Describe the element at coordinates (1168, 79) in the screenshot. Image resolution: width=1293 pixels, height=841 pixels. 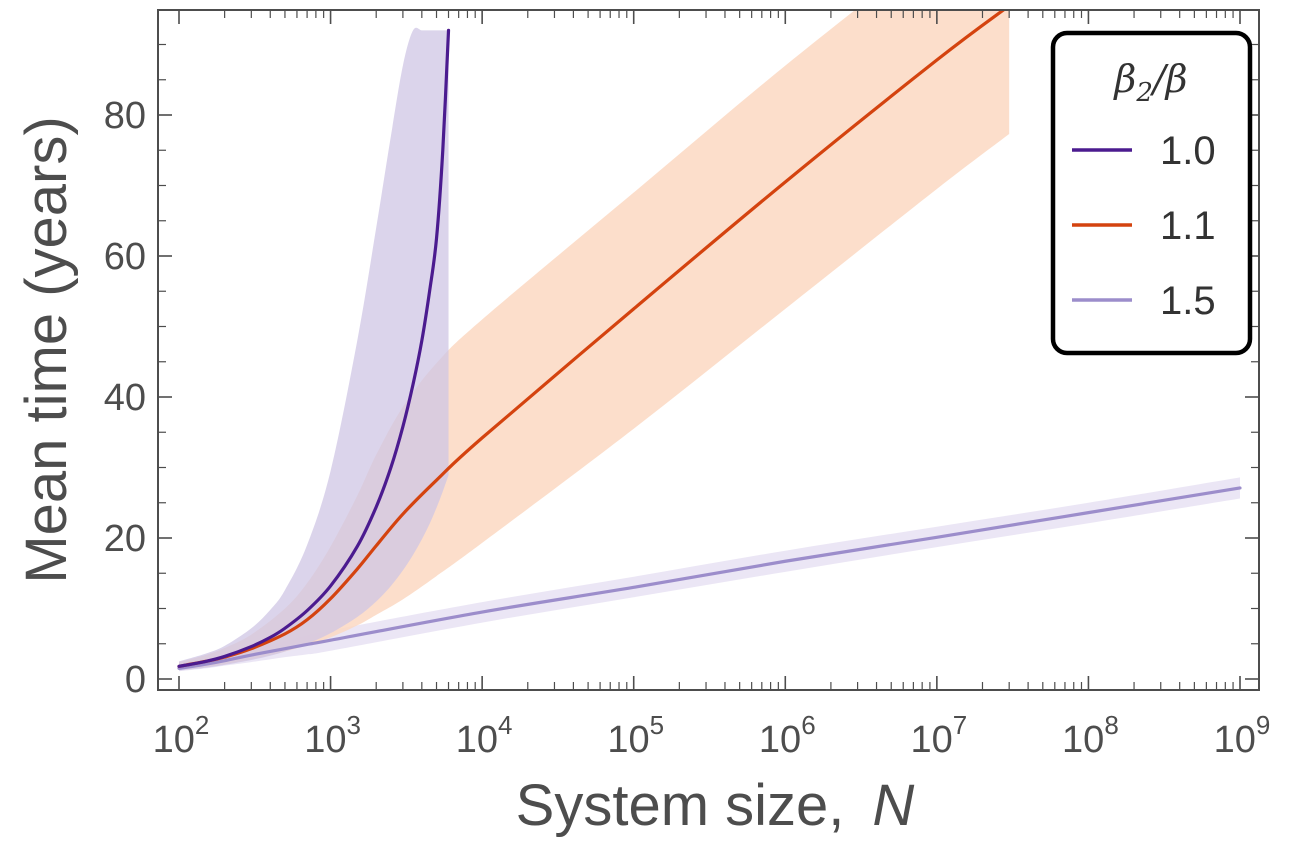
I see `legend-title-rest: /β` at that location.